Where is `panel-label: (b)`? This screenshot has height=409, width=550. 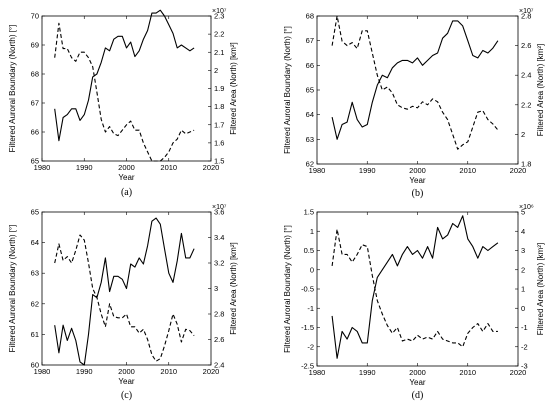
panel-label: (b) is located at coordinates (418, 193).